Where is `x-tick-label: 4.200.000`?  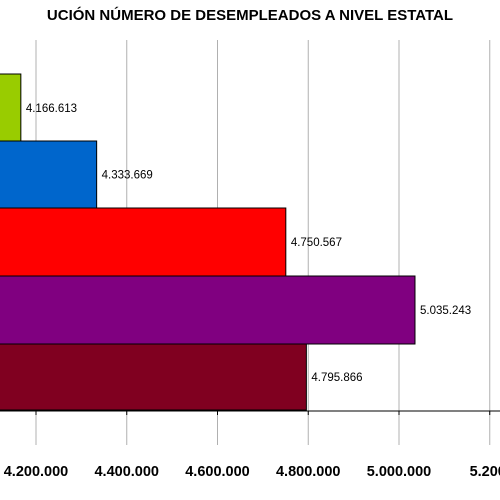 x-tick-label: 4.200.000 is located at coordinates (36, 472).